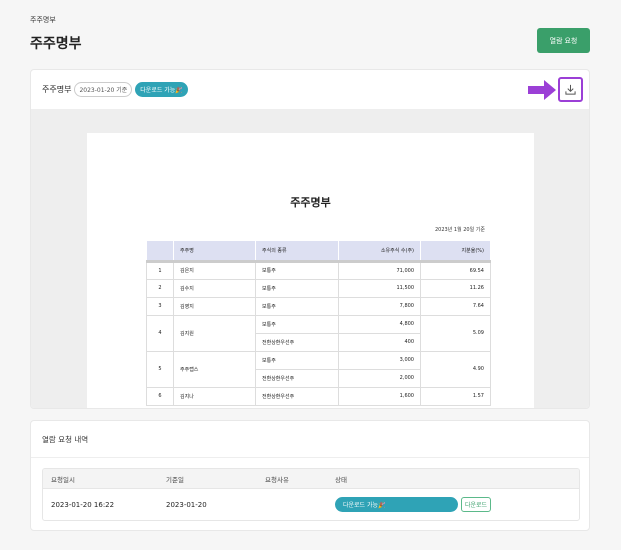 The height and width of the screenshot is (550, 621). I want to click on col-header: 지분율(%), so click(455, 252).